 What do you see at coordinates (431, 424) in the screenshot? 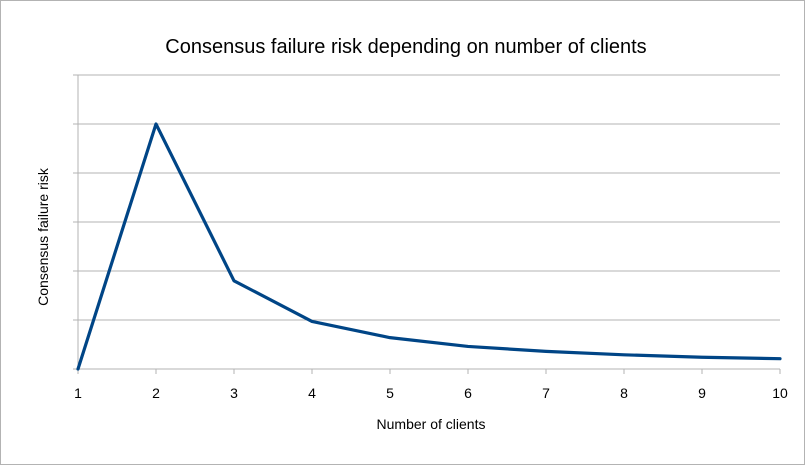
I see `x-axis-label: Number of clients` at bounding box center [431, 424].